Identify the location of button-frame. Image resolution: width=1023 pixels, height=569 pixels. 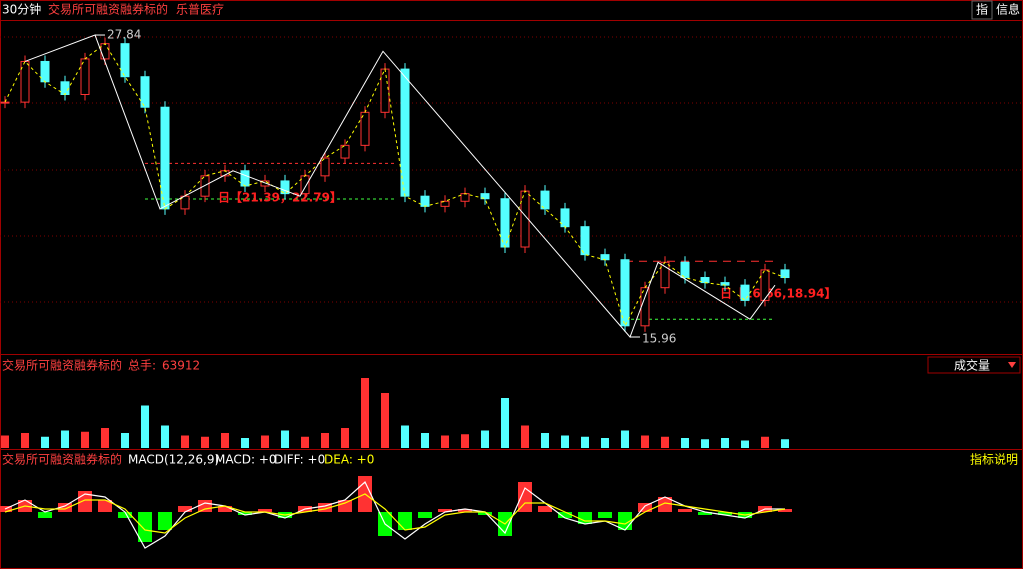
(982, 10).